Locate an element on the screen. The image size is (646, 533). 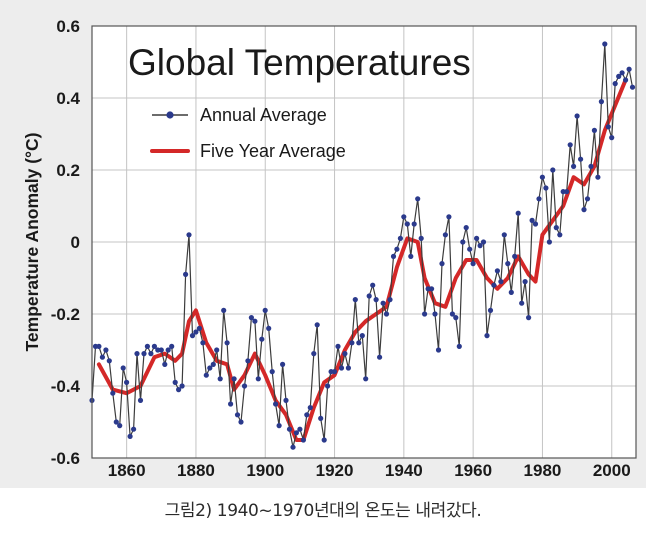
y-tick-label: -0.2 is located at coordinates (65, 314).